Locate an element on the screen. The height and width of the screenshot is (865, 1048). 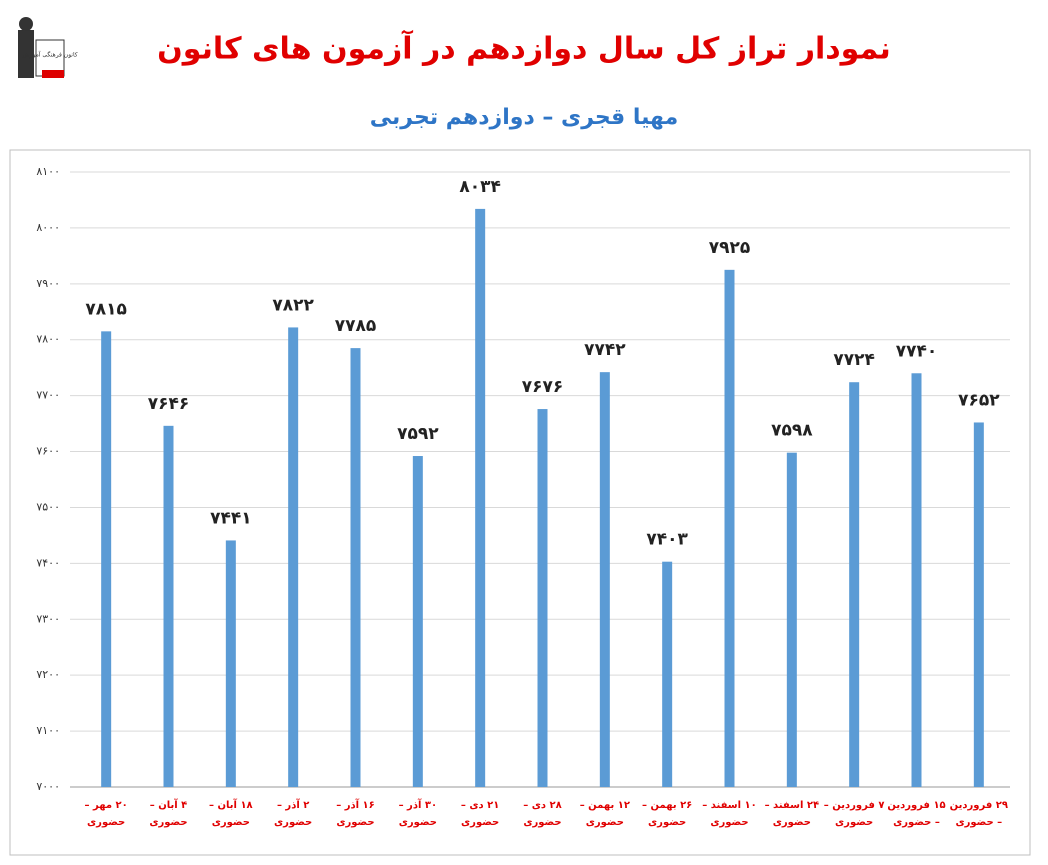
x-tick-label: ۲ آذر – حضوری is located at coordinates (293, 814).